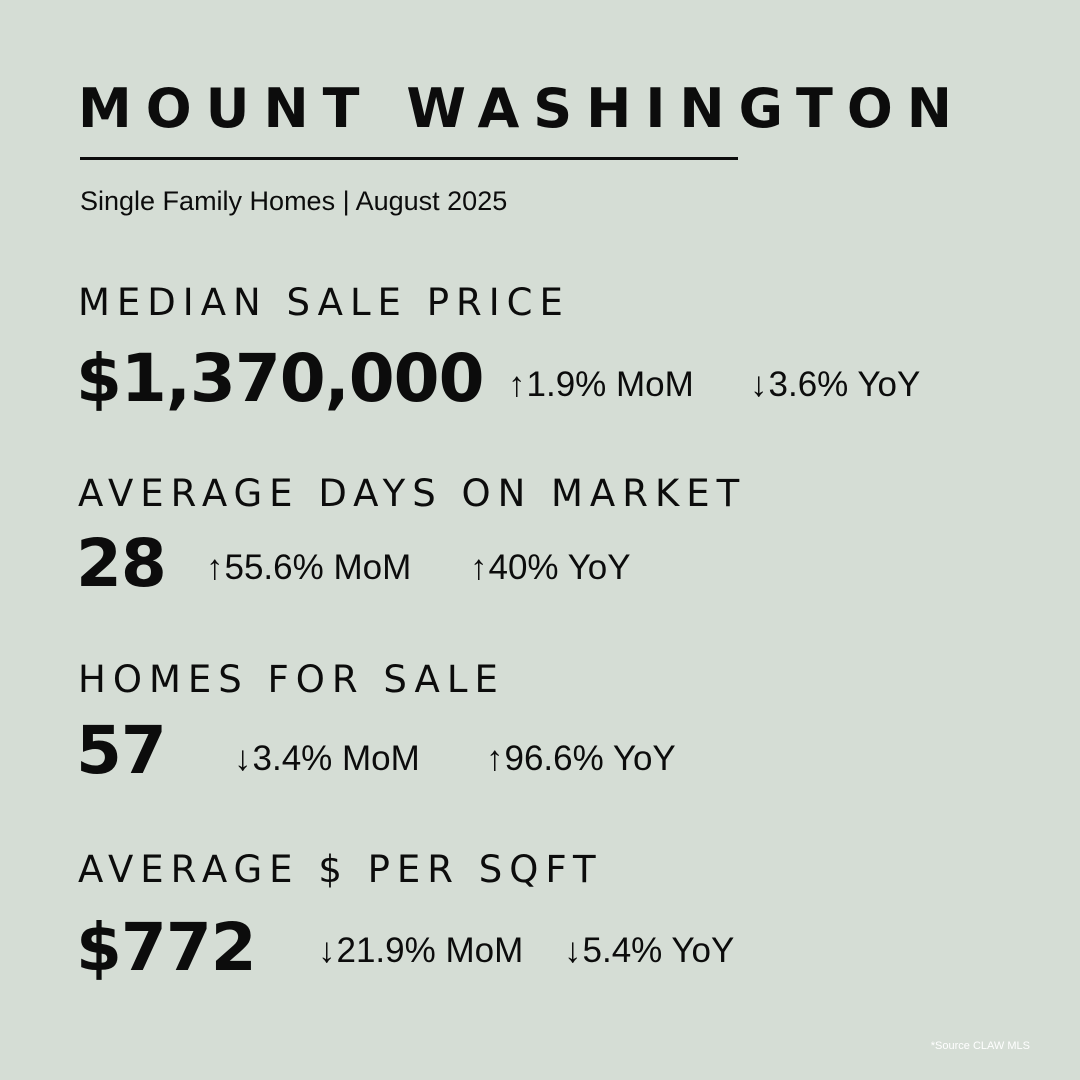  Describe the element at coordinates (658, 950) in the screenshot. I see `stat-change-yoy-text: 5.4% YoY` at that location.